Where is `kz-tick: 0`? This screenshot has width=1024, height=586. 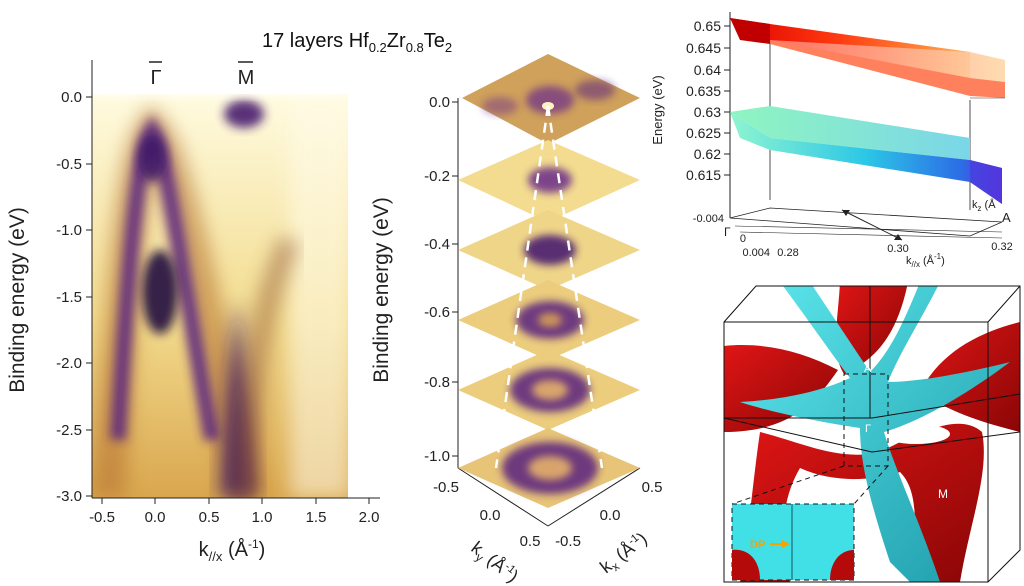 kz-tick: 0 is located at coordinates (743, 239).